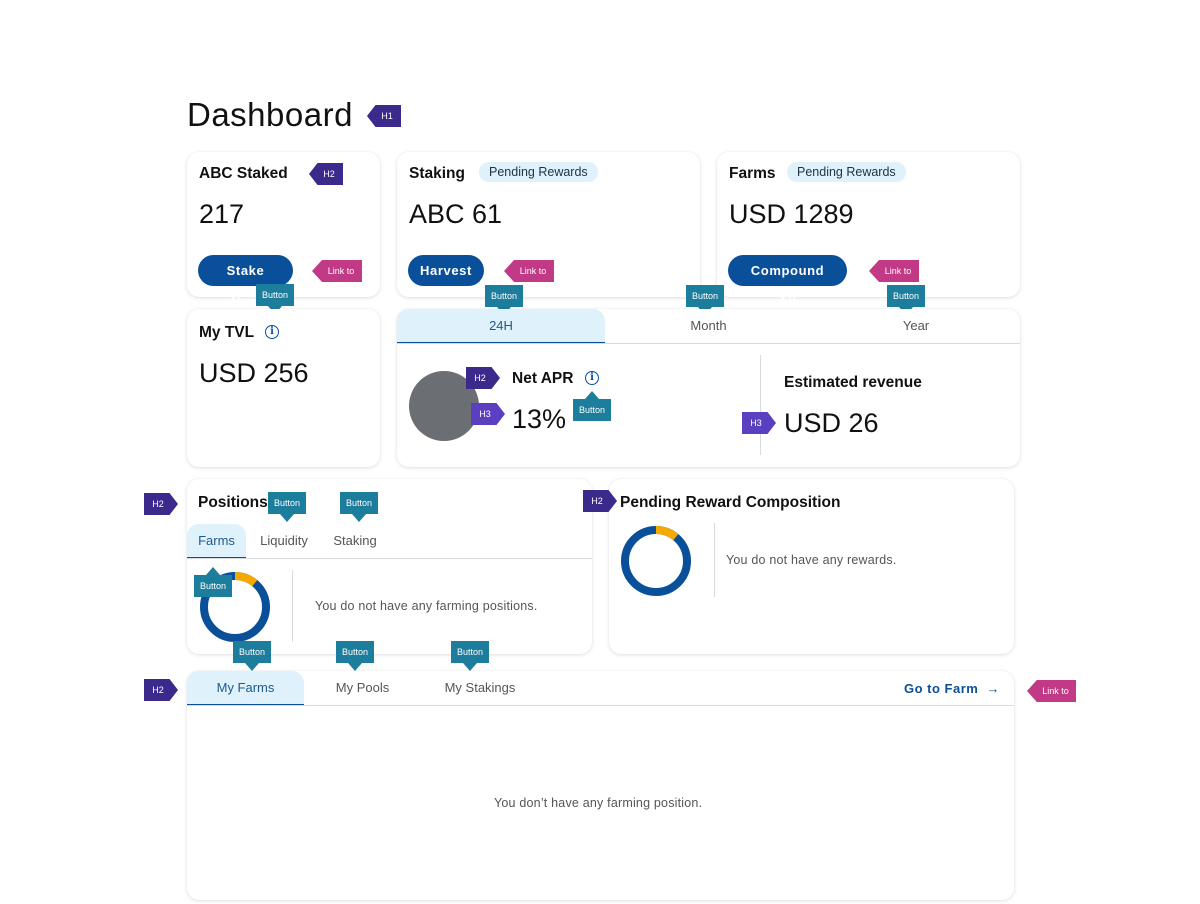  What do you see at coordinates (598, 803) in the screenshot?
I see `farms-empty-text: You don’t have any farming position.` at bounding box center [598, 803].